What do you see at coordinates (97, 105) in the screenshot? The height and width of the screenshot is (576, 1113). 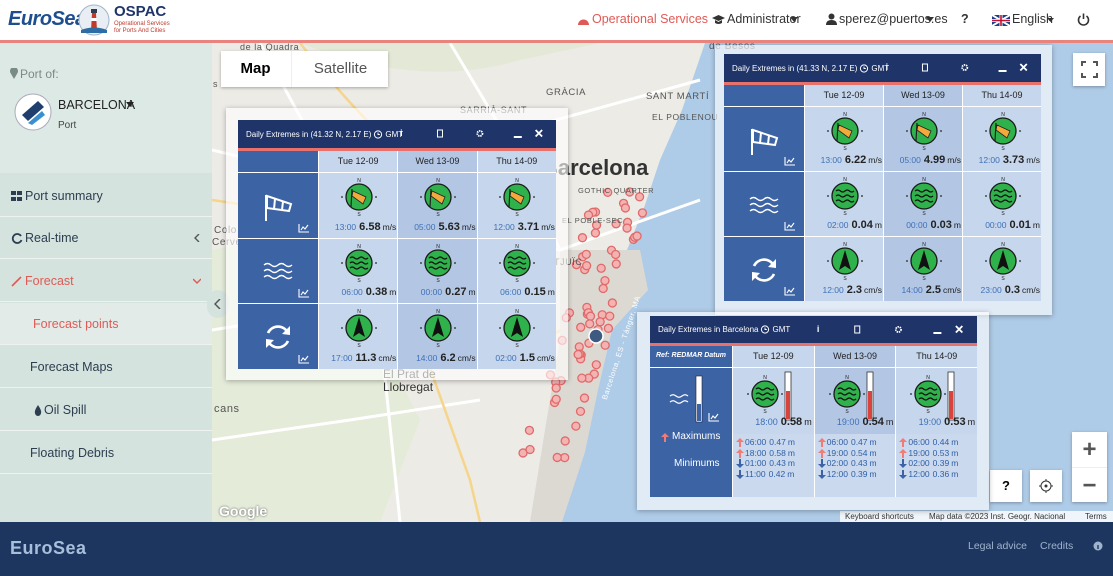 I see `port-name: BARCELONA` at bounding box center [97, 105].